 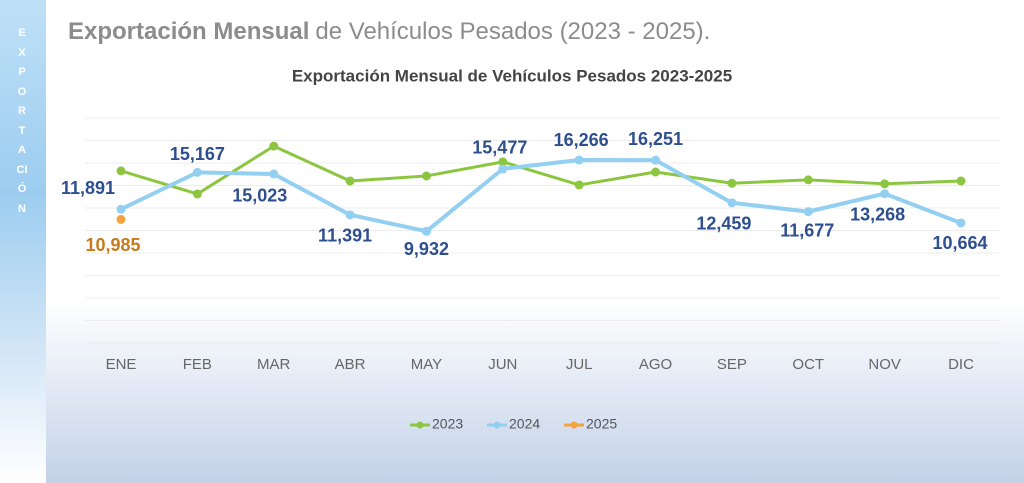 I want to click on x-tick-label: JUN, so click(x=502, y=364).